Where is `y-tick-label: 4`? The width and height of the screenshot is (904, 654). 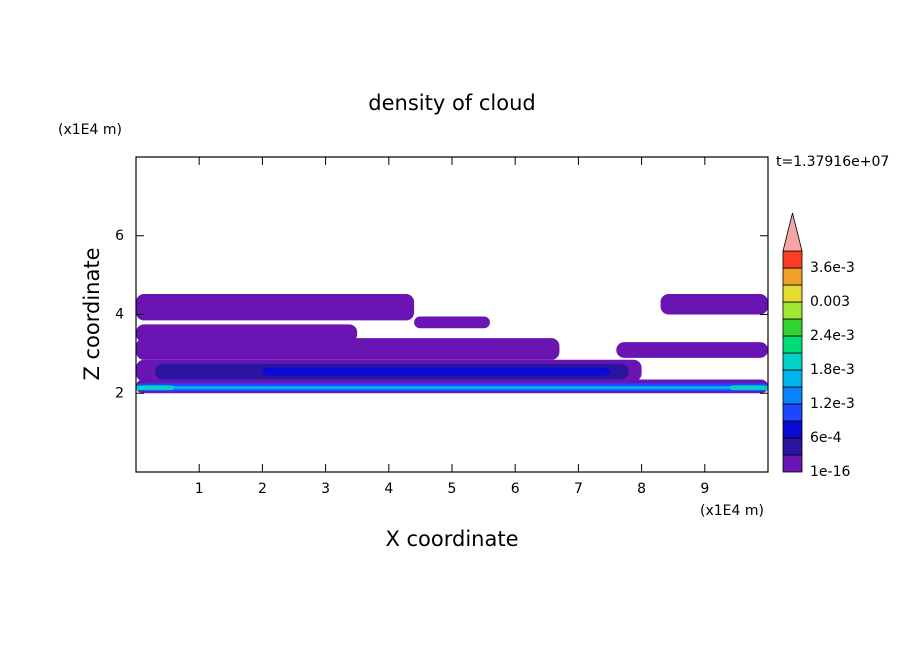
y-tick-label: 4 is located at coordinates (119, 315).